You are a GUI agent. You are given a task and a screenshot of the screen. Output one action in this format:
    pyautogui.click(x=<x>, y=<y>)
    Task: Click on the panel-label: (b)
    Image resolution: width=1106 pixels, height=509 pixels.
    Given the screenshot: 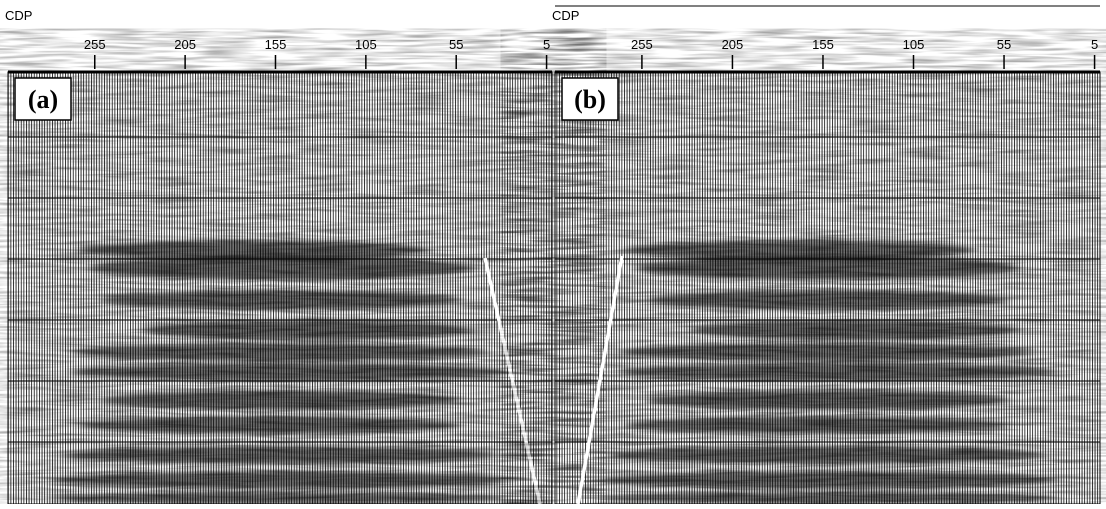 What is the action you would take?
    pyautogui.click(x=590, y=99)
    